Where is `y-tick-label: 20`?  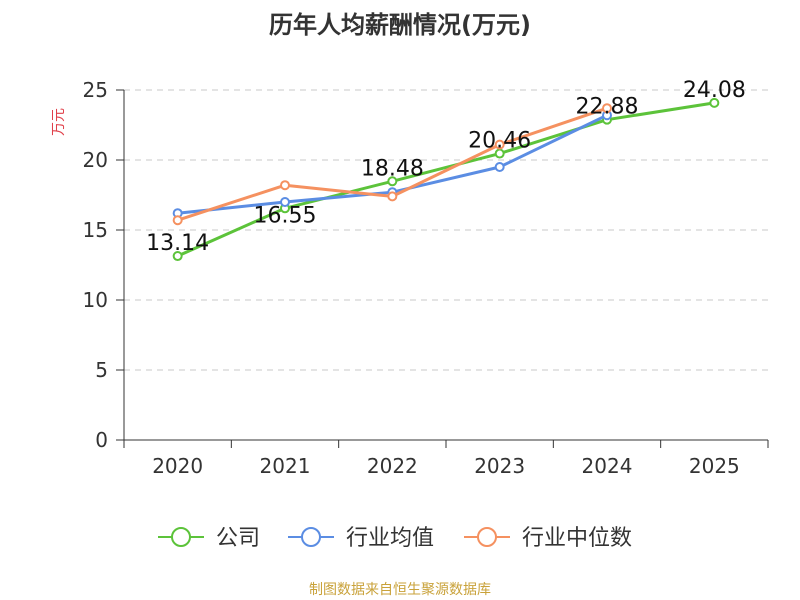
y-tick-label: 20 is located at coordinates (95, 160).